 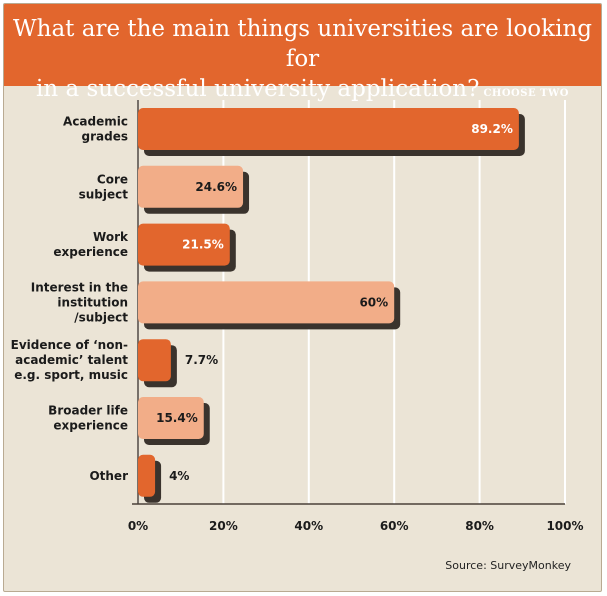 I want to click on category-label-line: Evidence of ‘non-, so click(x=69, y=345).